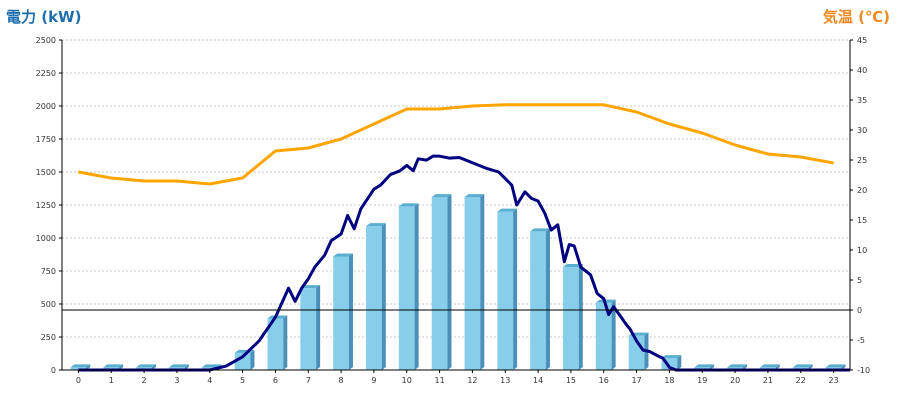 This screenshot has height=400, width=900. What do you see at coordinates (144, 380) in the screenshot?
I see `x-tick-label: 2` at bounding box center [144, 380].